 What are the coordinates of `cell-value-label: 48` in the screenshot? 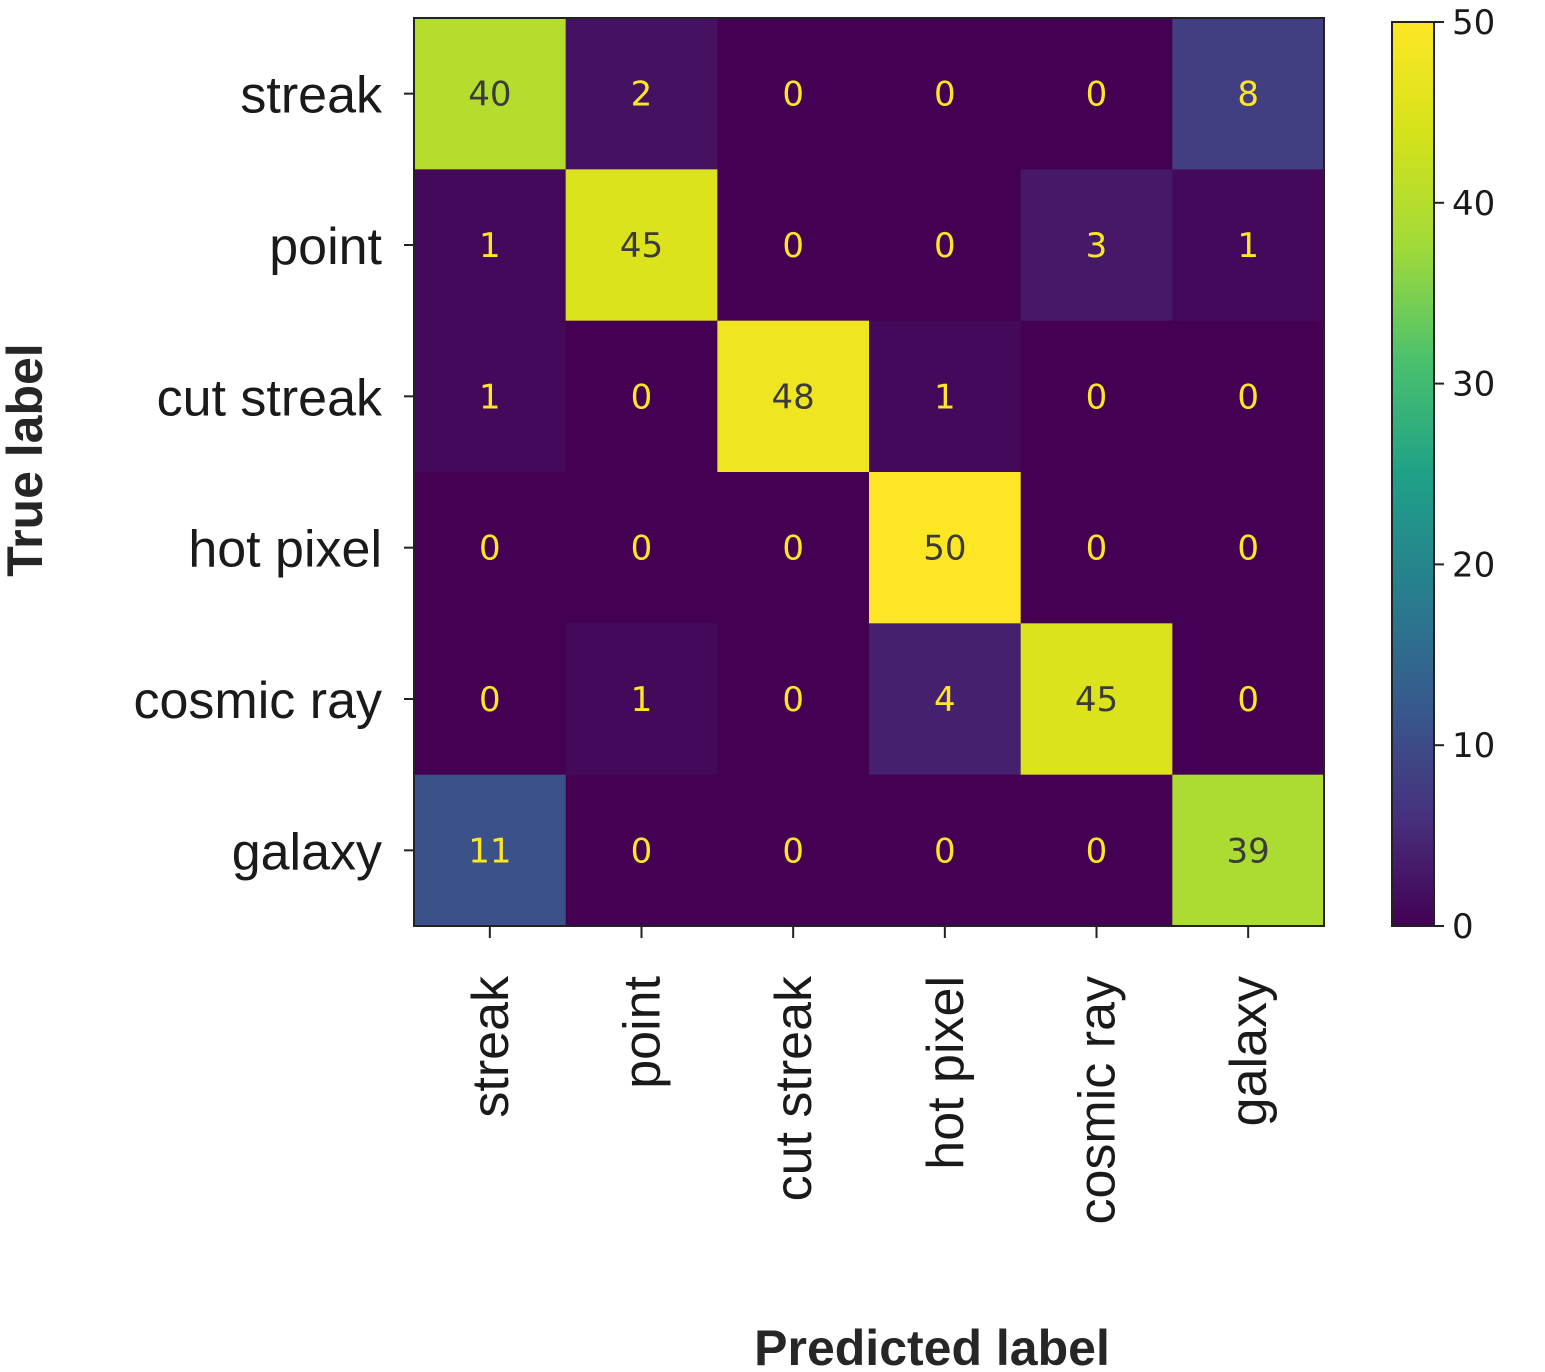 It's located at (793, 397).